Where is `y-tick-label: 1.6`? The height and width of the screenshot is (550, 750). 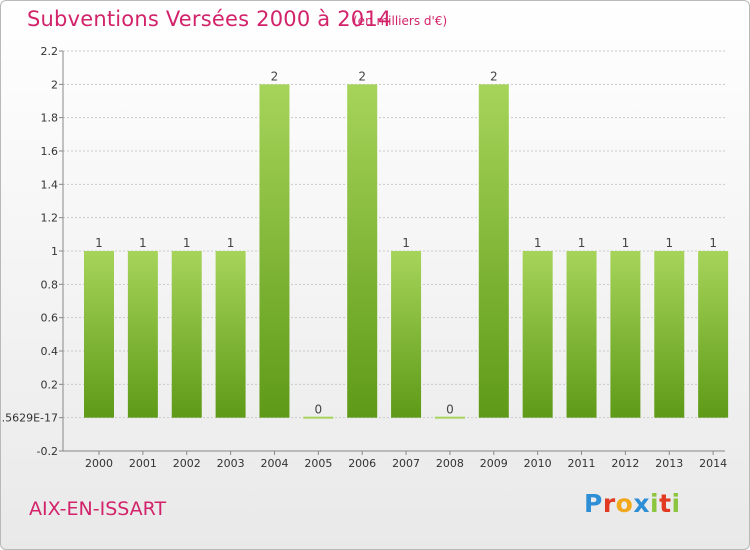
y-tick-label: 1.6 is located at coordinates (50, 151).